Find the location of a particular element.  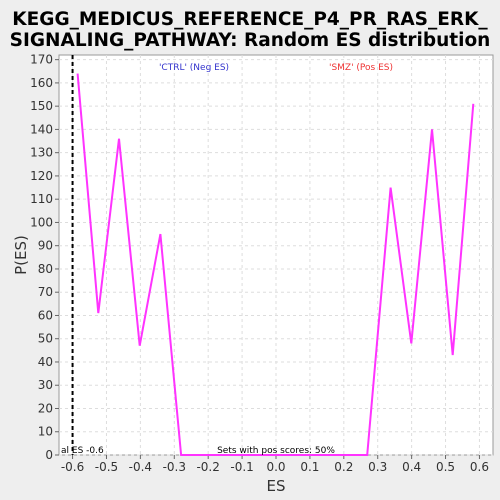

y-tick-label: 30 is located at coordinates (45, 385).